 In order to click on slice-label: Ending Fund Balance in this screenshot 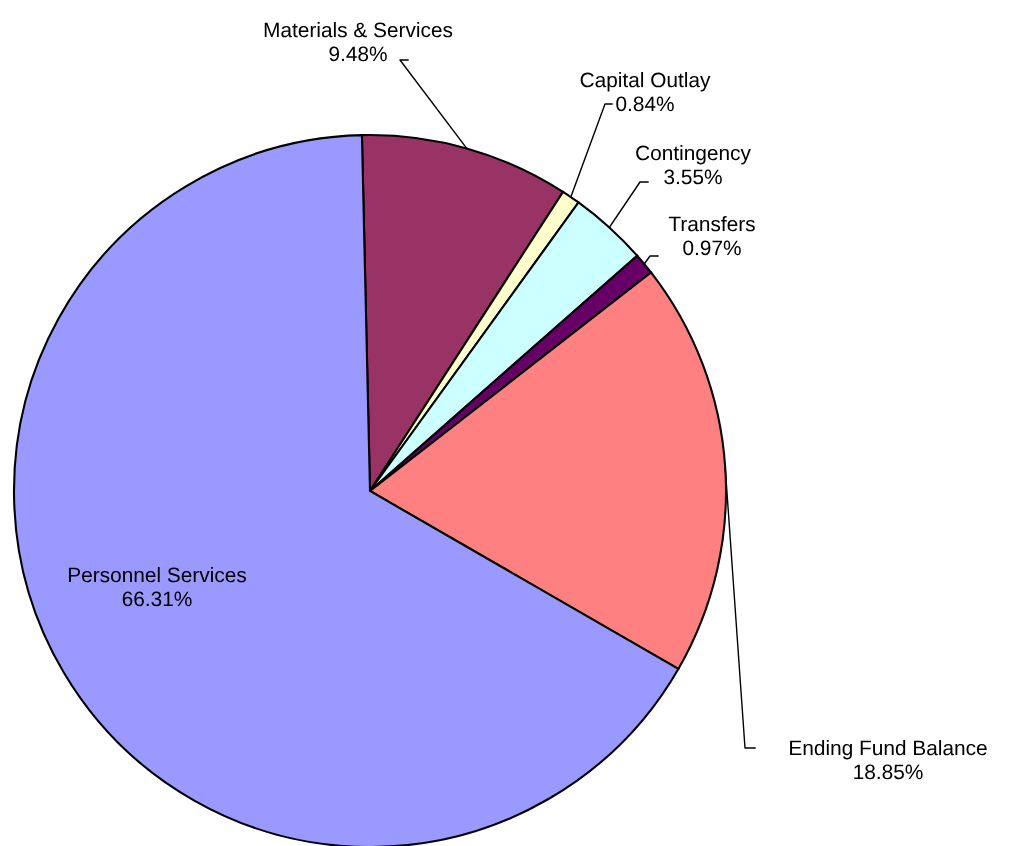, I will do `click(888, 750)`.